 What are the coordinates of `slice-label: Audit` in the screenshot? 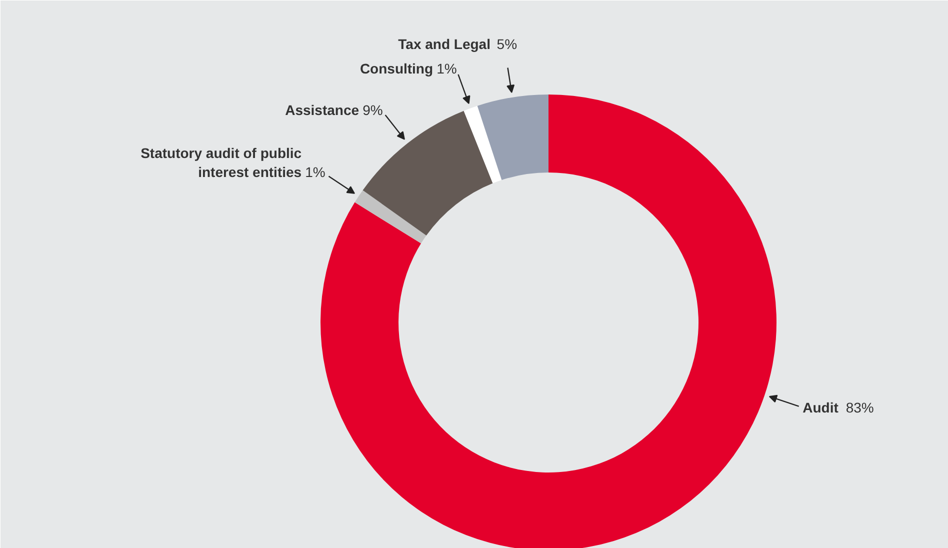 It's located at (820, 408).